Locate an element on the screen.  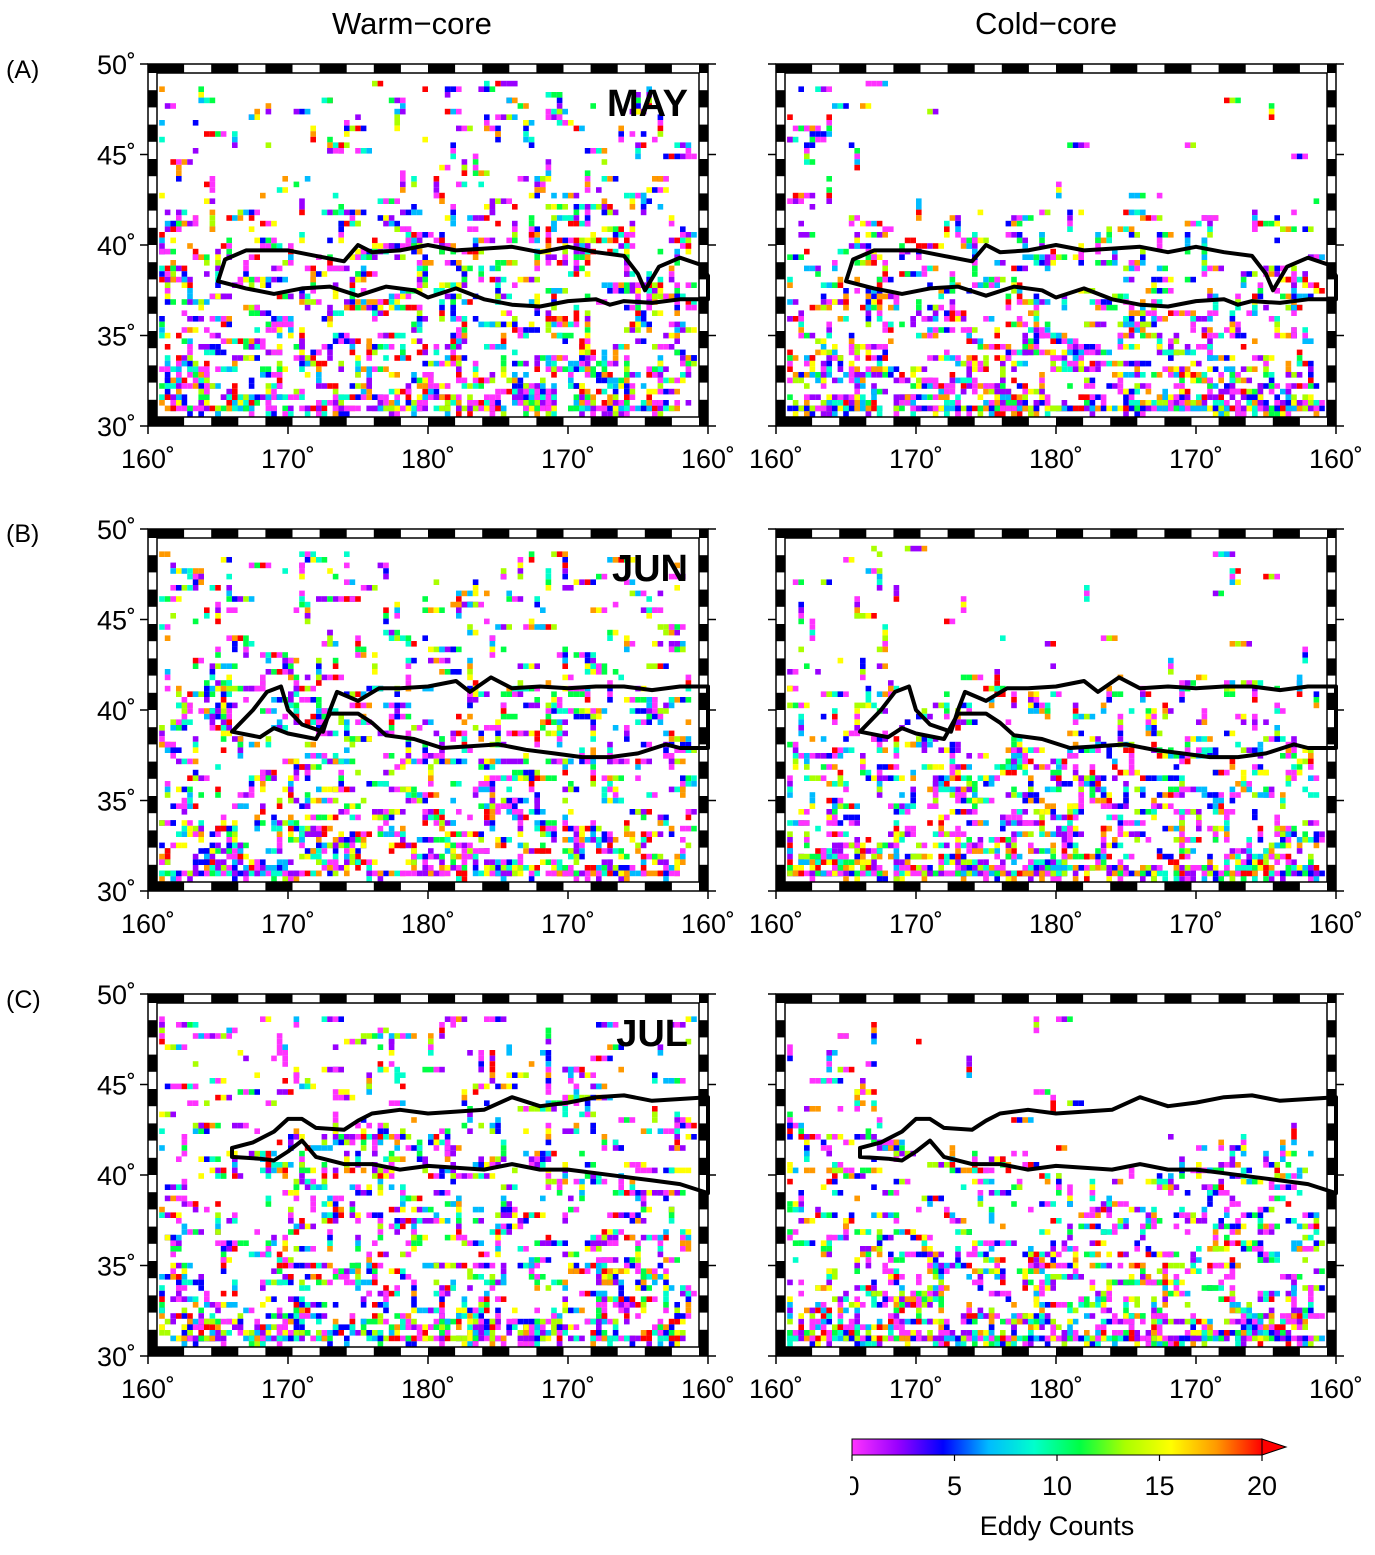
row-label-b: (B) is located at coordinates (22, 534).